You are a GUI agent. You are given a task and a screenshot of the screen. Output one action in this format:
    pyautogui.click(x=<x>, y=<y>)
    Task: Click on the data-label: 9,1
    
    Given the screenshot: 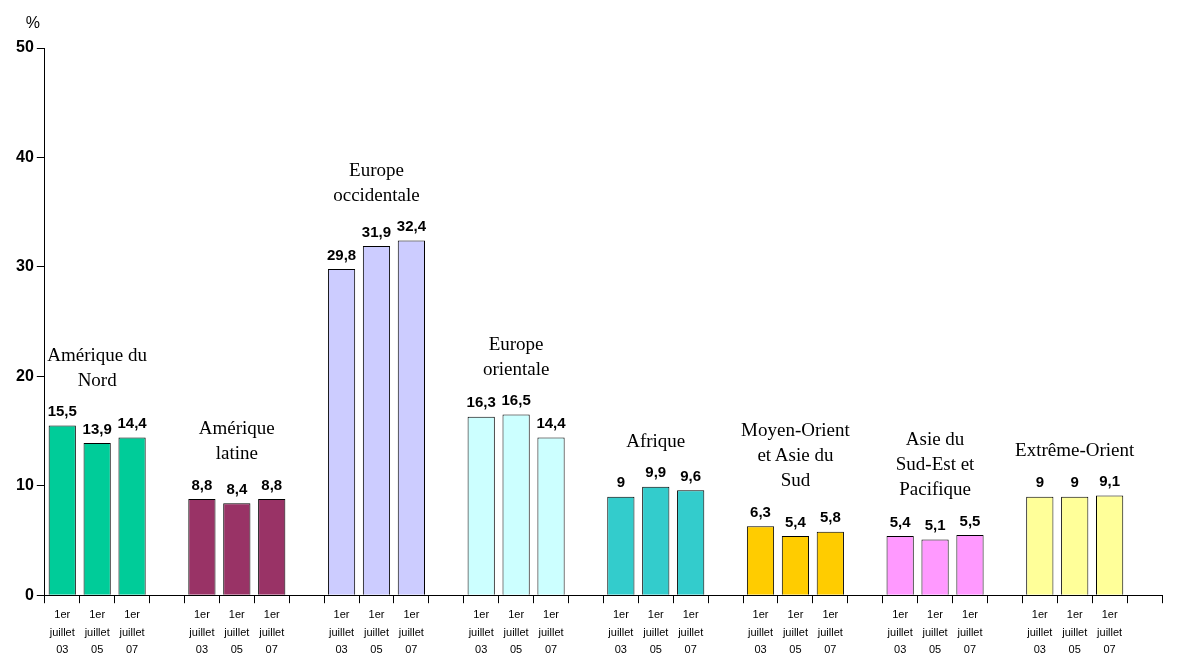 What is the action you would take?
    pyautogui.click(x=1110, y=481)
    